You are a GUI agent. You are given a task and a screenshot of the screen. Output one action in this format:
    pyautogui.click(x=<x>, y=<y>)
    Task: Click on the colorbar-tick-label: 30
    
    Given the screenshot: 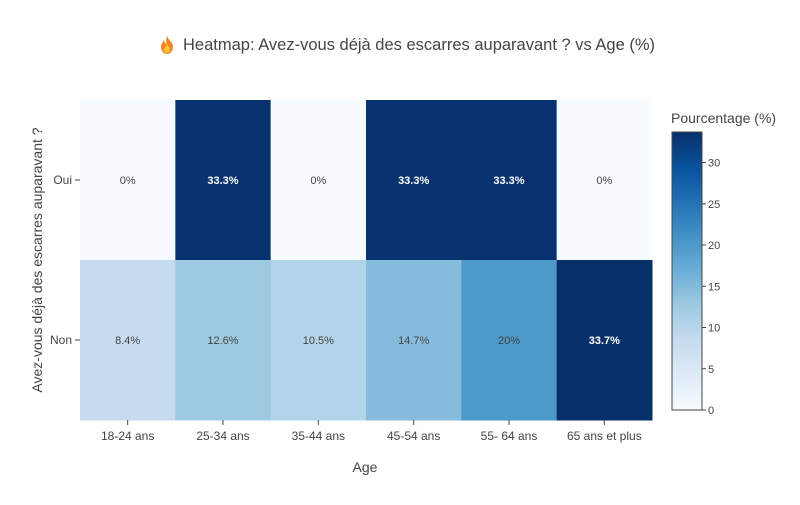 What is the action you would take?
    pyautogui.click(x=714, y=164)
    